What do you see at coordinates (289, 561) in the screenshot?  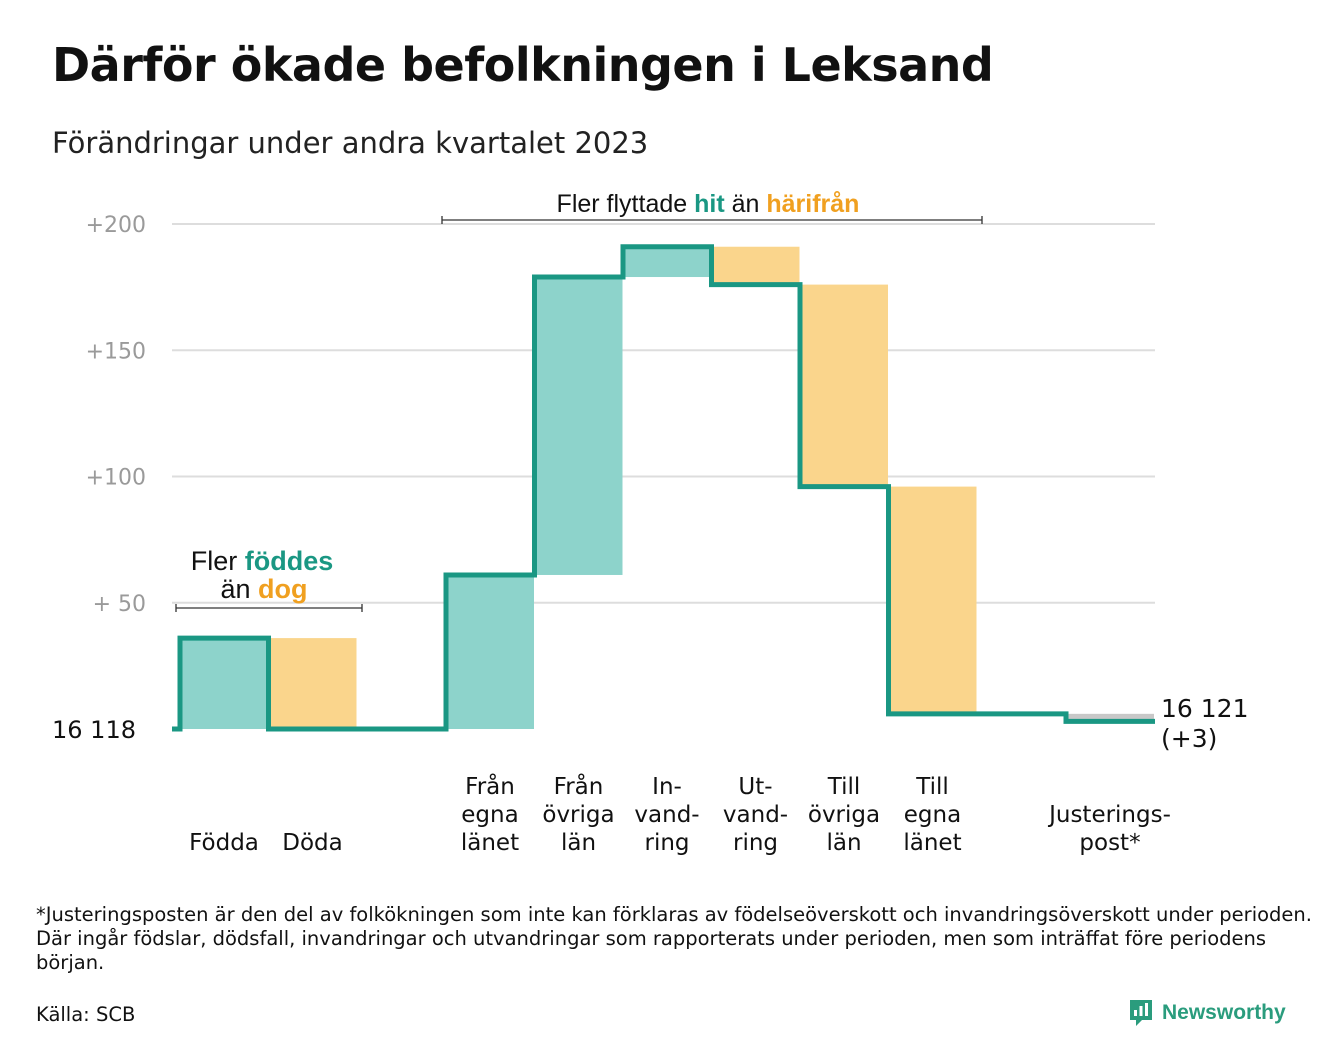 I see `annotation-part: föddes` at bounding box center [289, 561].